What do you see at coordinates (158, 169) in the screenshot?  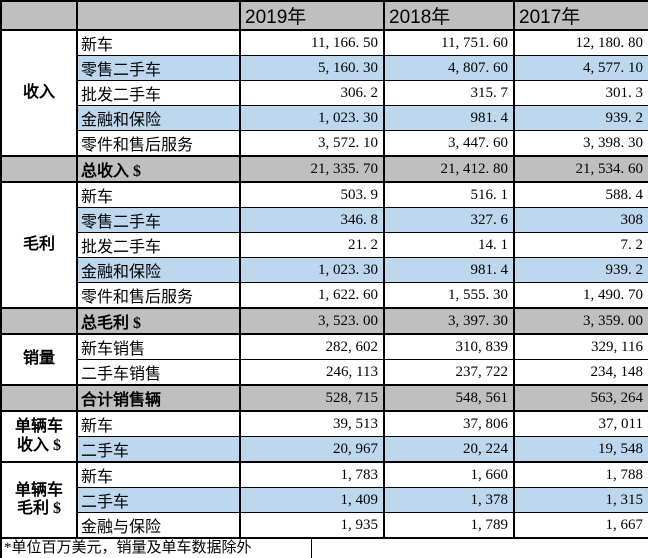 I see `row-label: 总收入 $` at bounding box center [158, 169].